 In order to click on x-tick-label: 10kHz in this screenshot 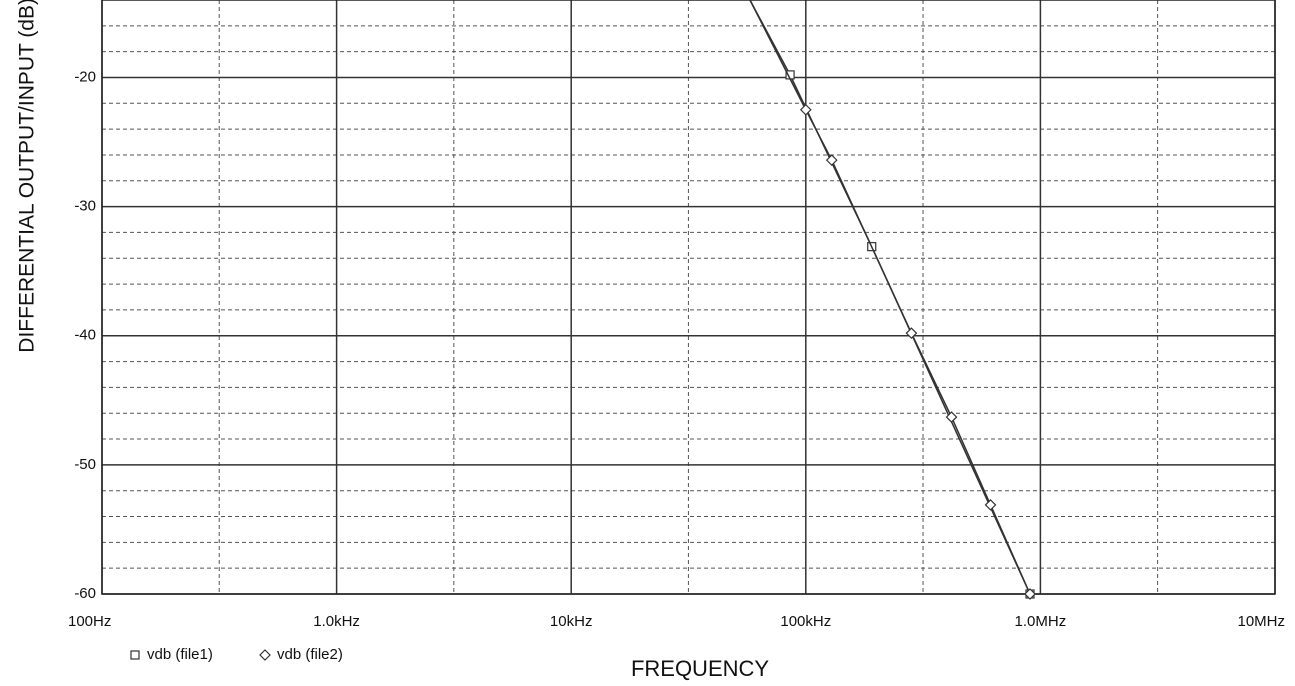, I will do `click(571, 621)`.